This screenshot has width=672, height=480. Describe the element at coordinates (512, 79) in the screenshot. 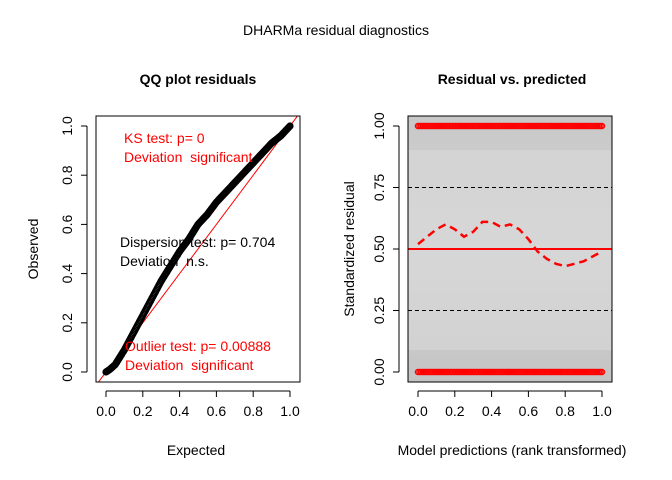

I see `residual-title: Residual vs. predicted` at that location.